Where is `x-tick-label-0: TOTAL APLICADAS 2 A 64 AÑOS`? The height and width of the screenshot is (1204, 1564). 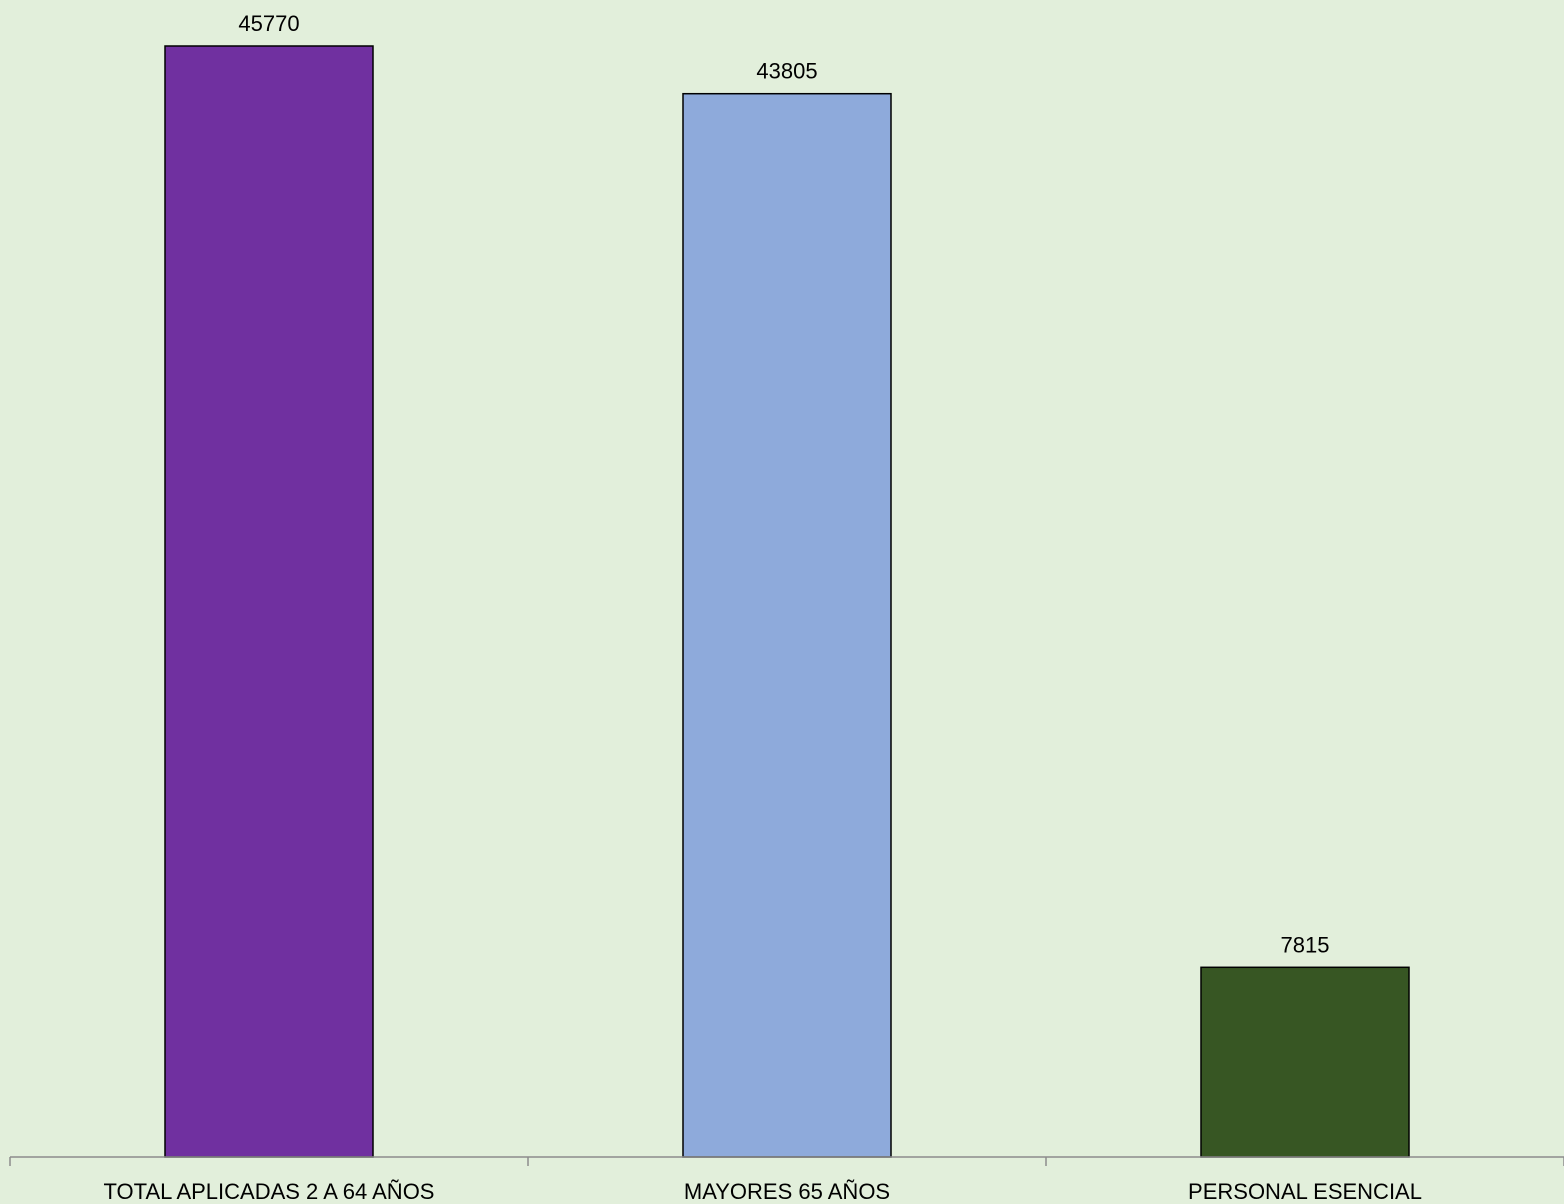
x-tick-label-0: TOTAL APLICADAS 2 A 64 AÑOS is located at coordinates (269, 1191).